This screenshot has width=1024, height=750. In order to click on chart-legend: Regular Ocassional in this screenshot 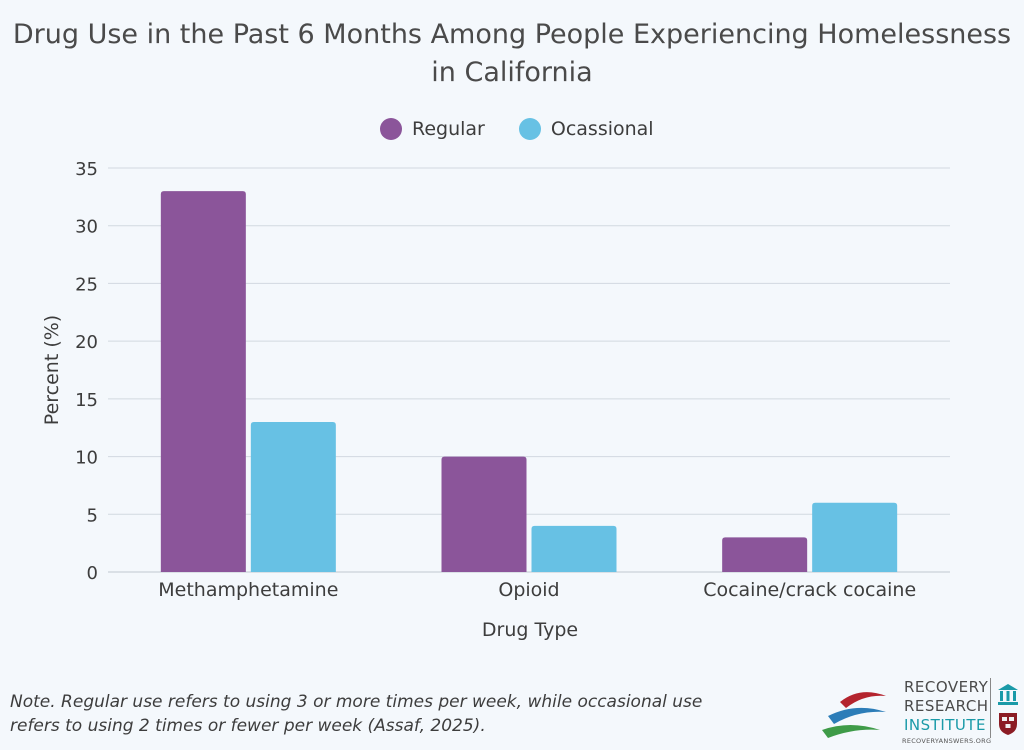, I will do `click(534, 129)`.